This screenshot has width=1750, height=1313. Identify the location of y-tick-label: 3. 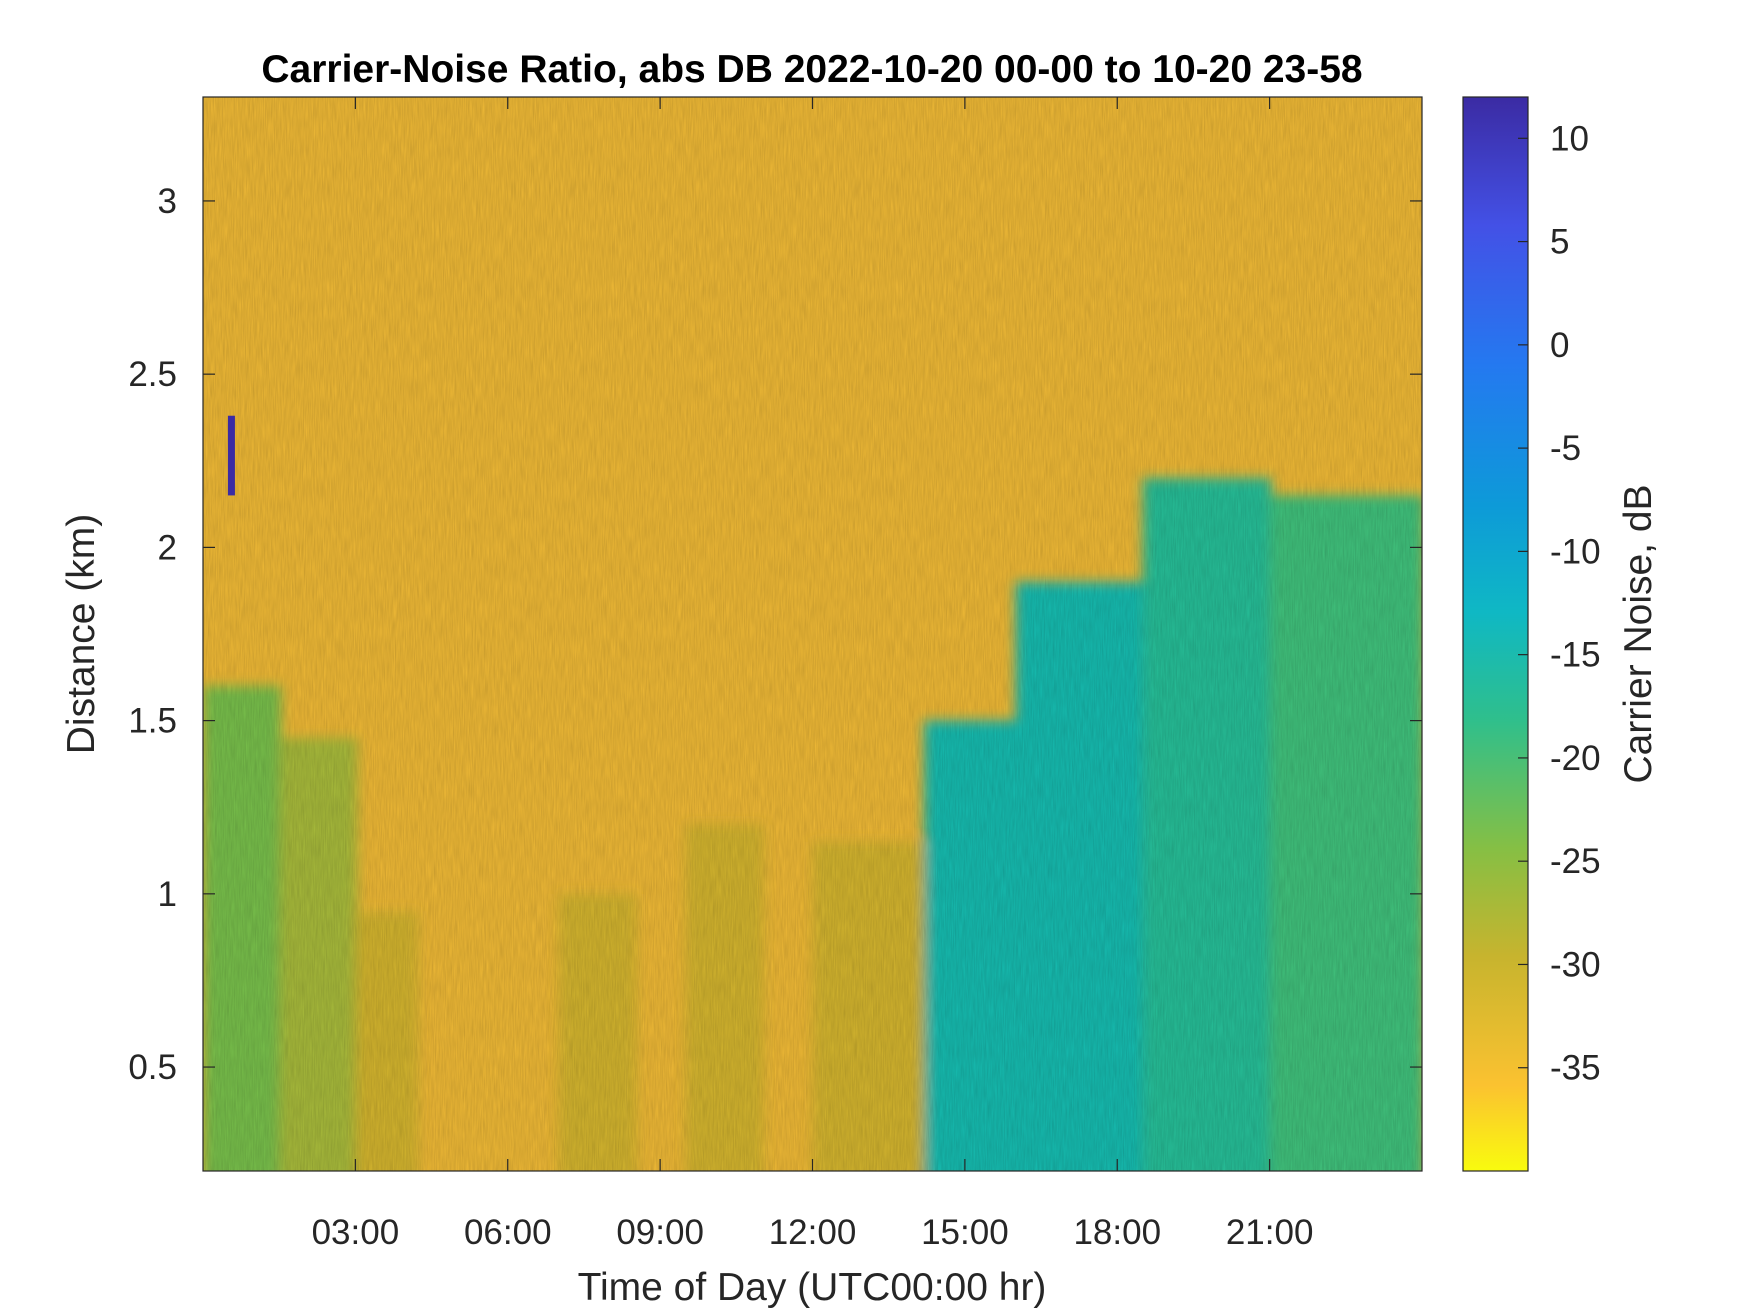
(167, 201).